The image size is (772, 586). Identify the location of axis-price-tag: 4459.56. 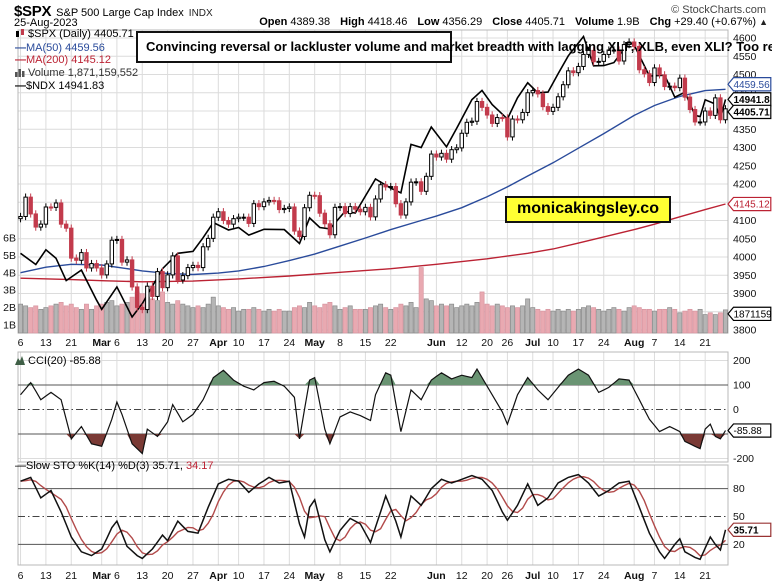
(749, 84).